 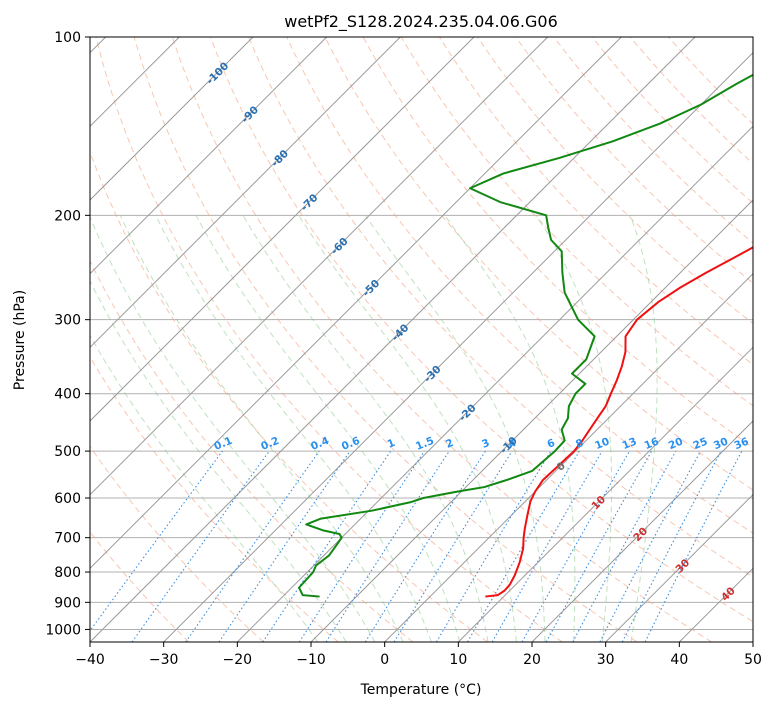 What do you see at coordinates (512, 444) in the screenshot?
I see `mixing-ratio-label: 4` at bounding box center [512, 444].